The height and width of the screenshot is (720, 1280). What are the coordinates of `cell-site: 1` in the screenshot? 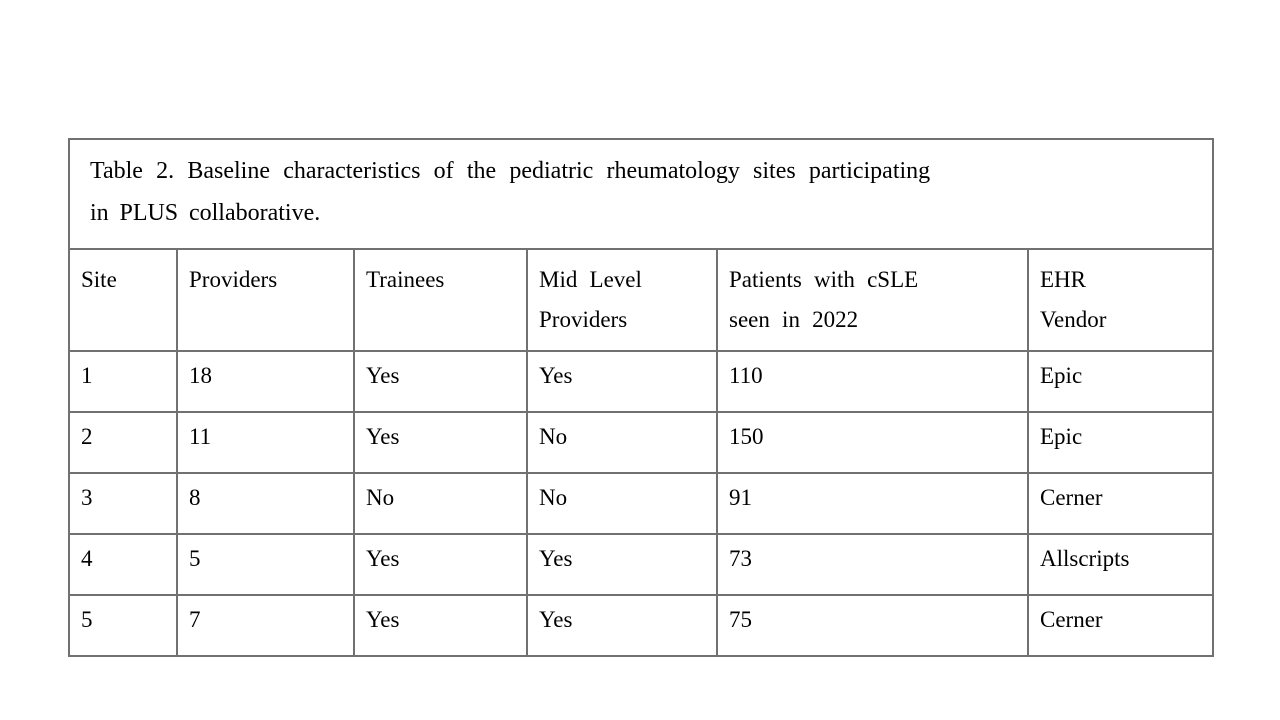 It's located at (123, 381).